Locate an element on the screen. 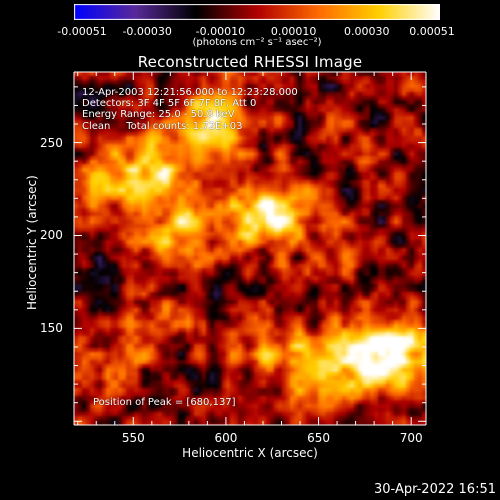 The height and width of the screenshot is (500, 500). colorbar-units: (photons cm⁻² s⁻¹ asec⁻²) is located at coordinates (257, 42).